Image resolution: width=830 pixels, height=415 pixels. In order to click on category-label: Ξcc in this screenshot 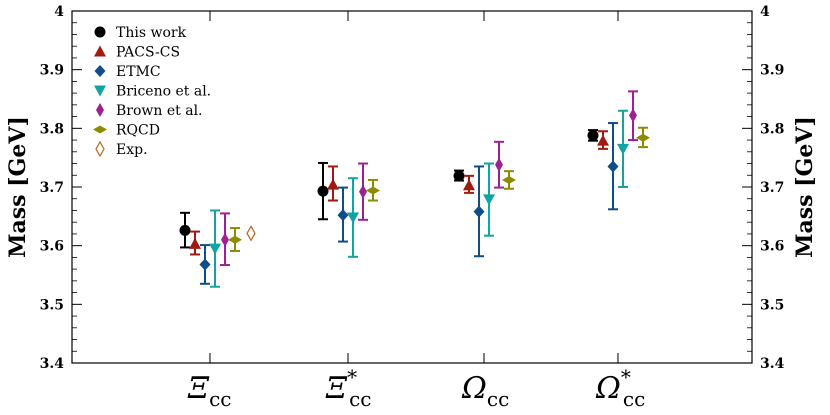, I will do `click(209, 391)`.